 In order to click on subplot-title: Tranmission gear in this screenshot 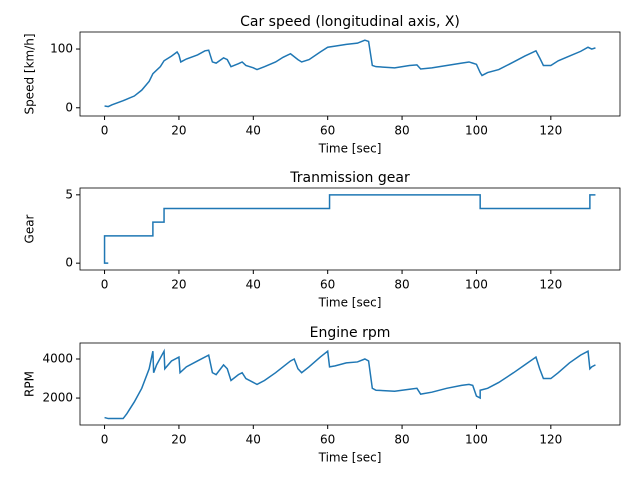, I will do `click(349, 178)`.